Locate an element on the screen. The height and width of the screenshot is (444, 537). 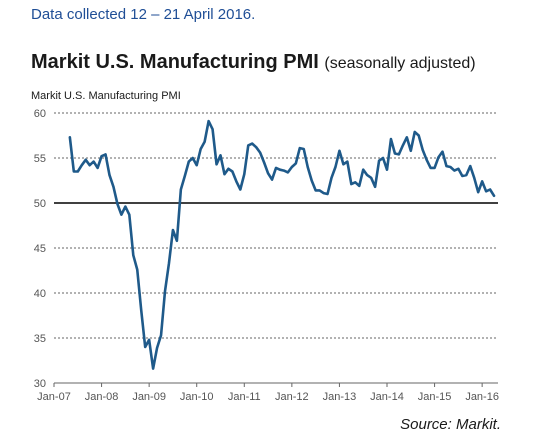
x-tick-label: Jan-12 is located at coordinates (292, 397).